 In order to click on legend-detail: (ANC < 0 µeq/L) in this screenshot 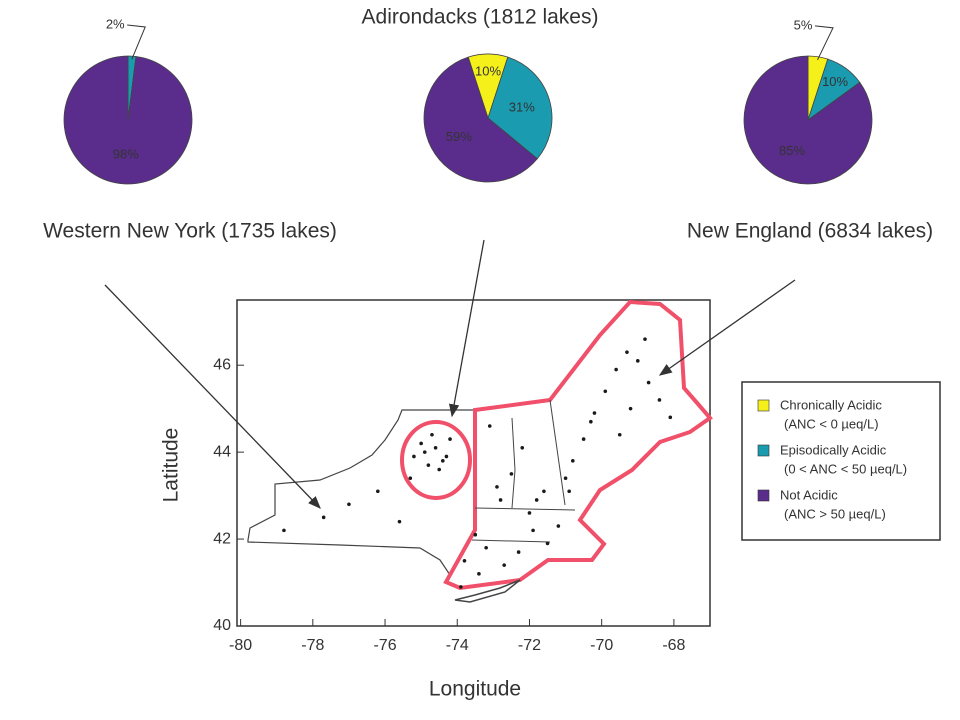, I will do `click(831, 423)`.